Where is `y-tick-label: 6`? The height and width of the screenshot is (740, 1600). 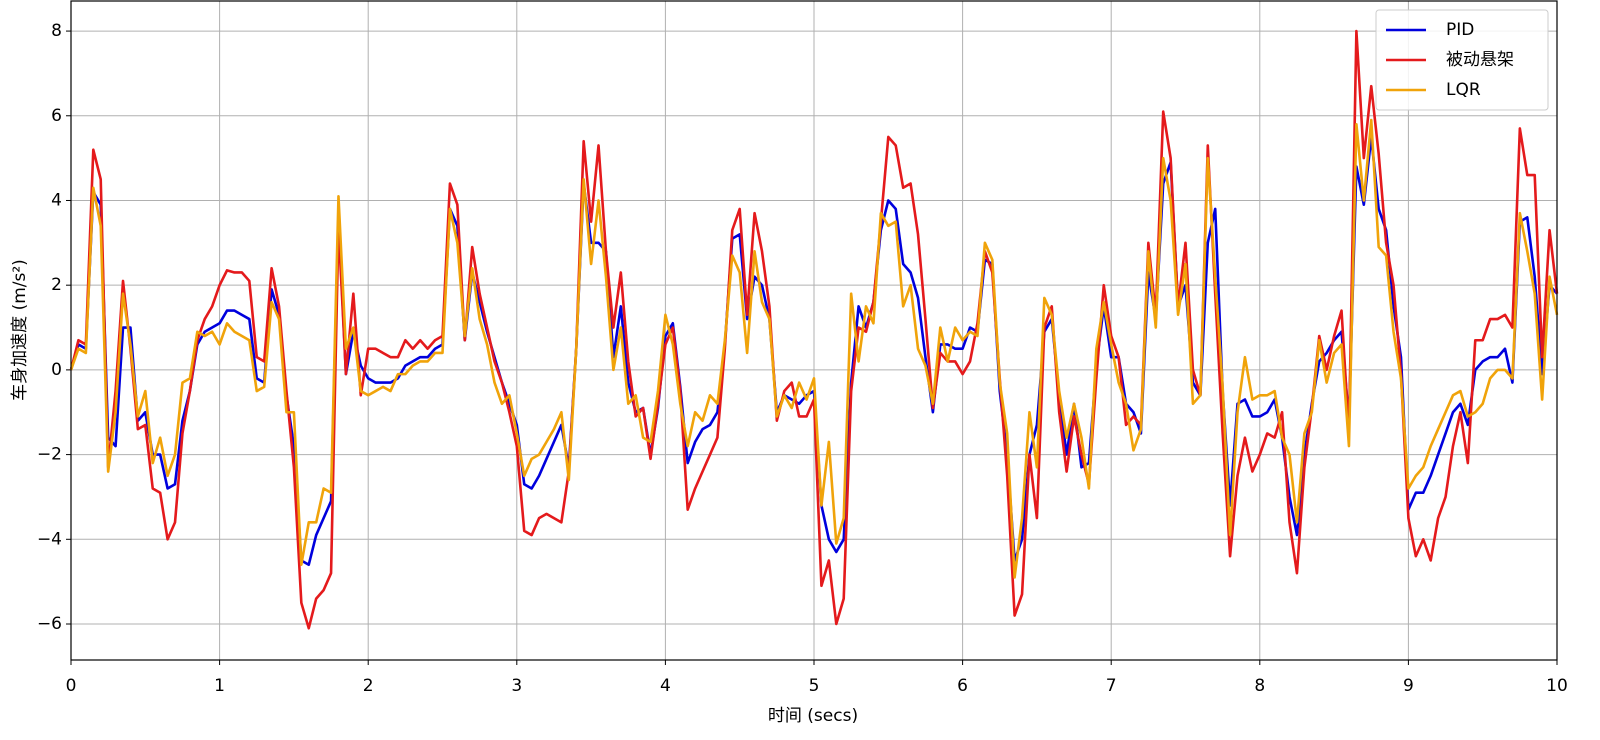 y-tick-label: 6 is located at coordinates (56, 116).